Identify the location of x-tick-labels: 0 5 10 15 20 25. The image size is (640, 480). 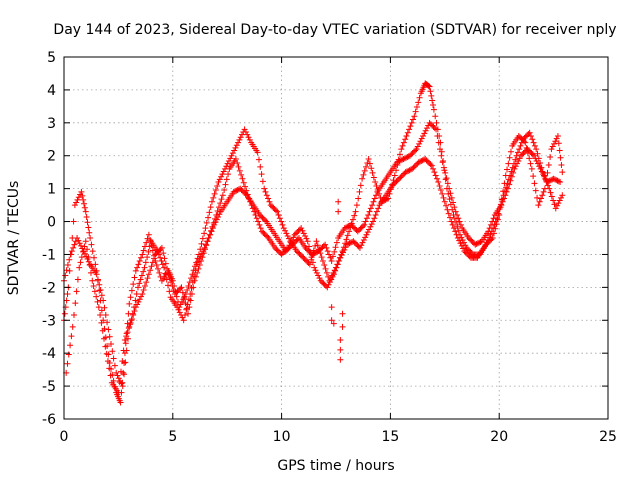
(338, 437).